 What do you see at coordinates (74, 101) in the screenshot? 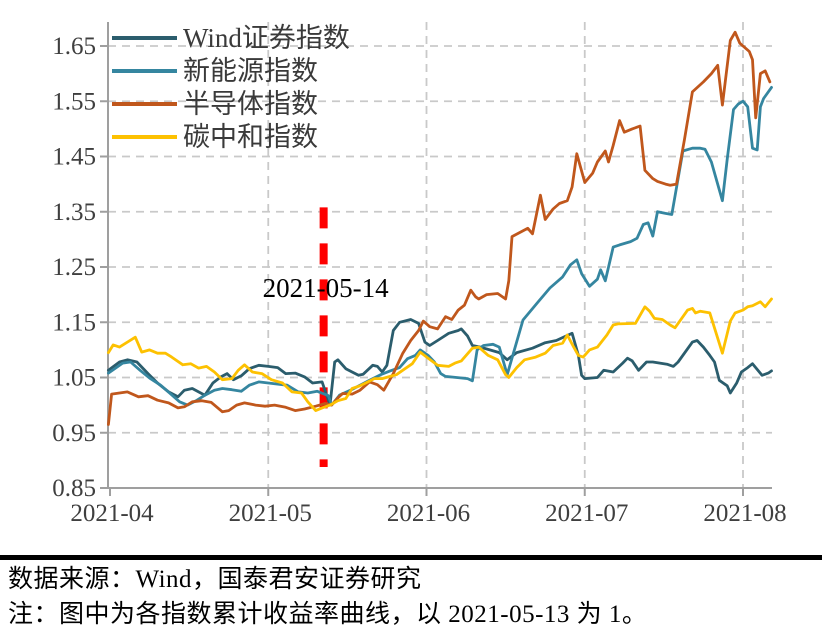
I see `y-tick-label: 1.55` at bounding box center [74, 101].